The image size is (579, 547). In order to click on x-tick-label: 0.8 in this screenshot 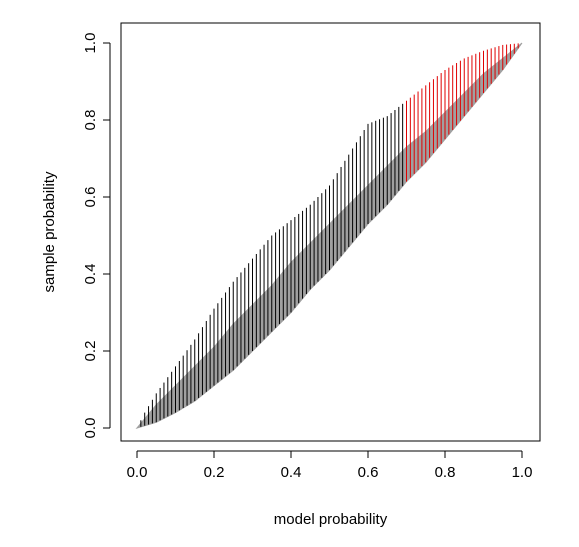, I will do `click(445, 472)`.